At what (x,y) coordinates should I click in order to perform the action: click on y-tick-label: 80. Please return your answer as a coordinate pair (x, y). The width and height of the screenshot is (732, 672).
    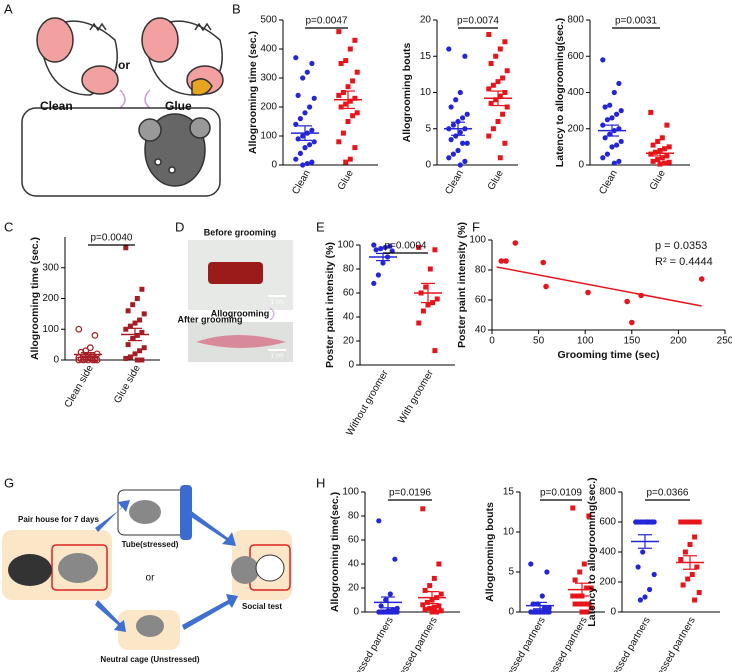
    Looking at the image, I should click on (349, 269).